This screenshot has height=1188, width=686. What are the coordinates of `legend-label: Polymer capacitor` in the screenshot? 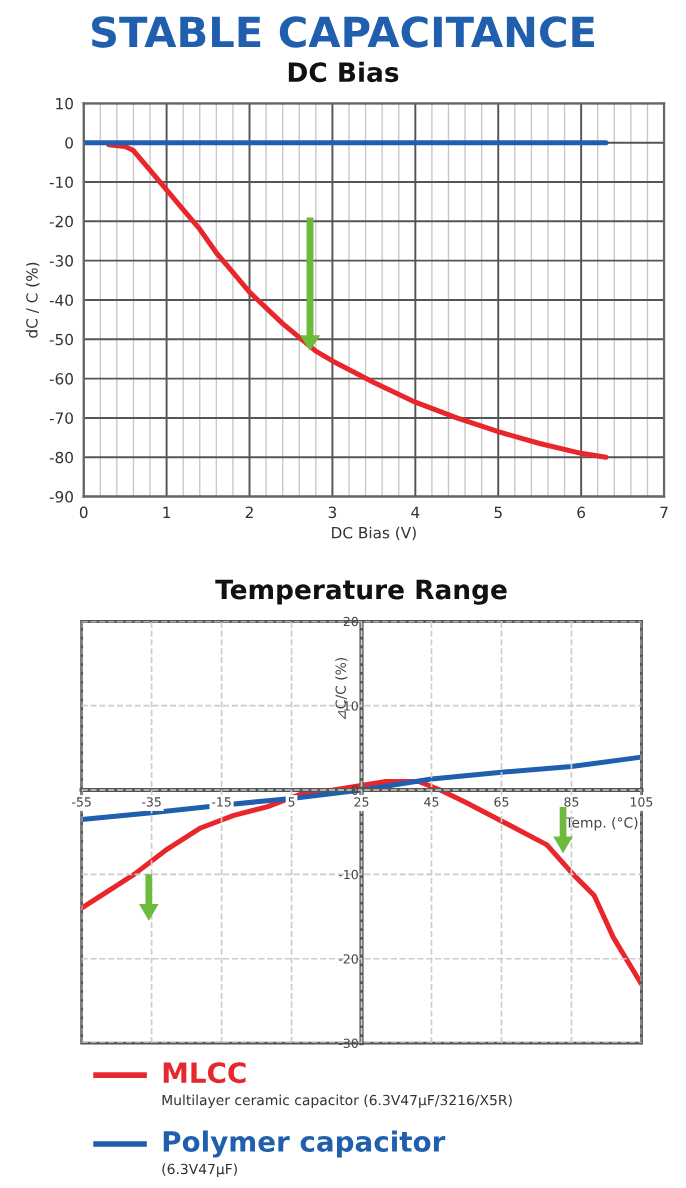 It's located at (304, 1144).